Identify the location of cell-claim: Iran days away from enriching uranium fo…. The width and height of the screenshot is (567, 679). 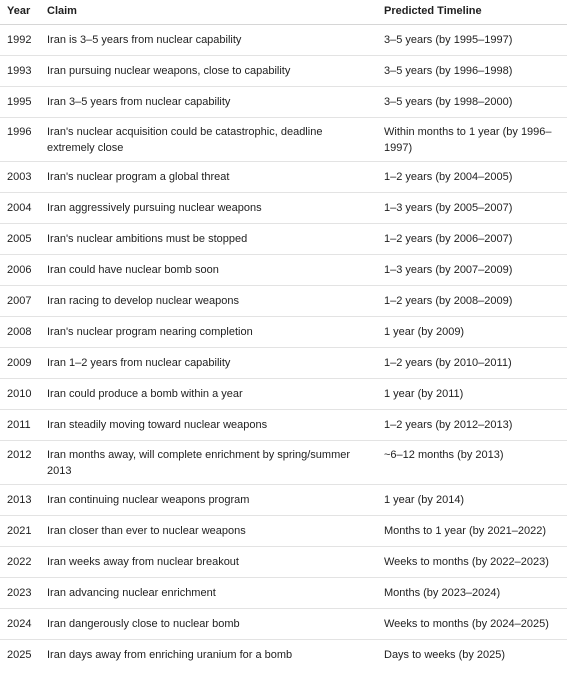
(170, 655).